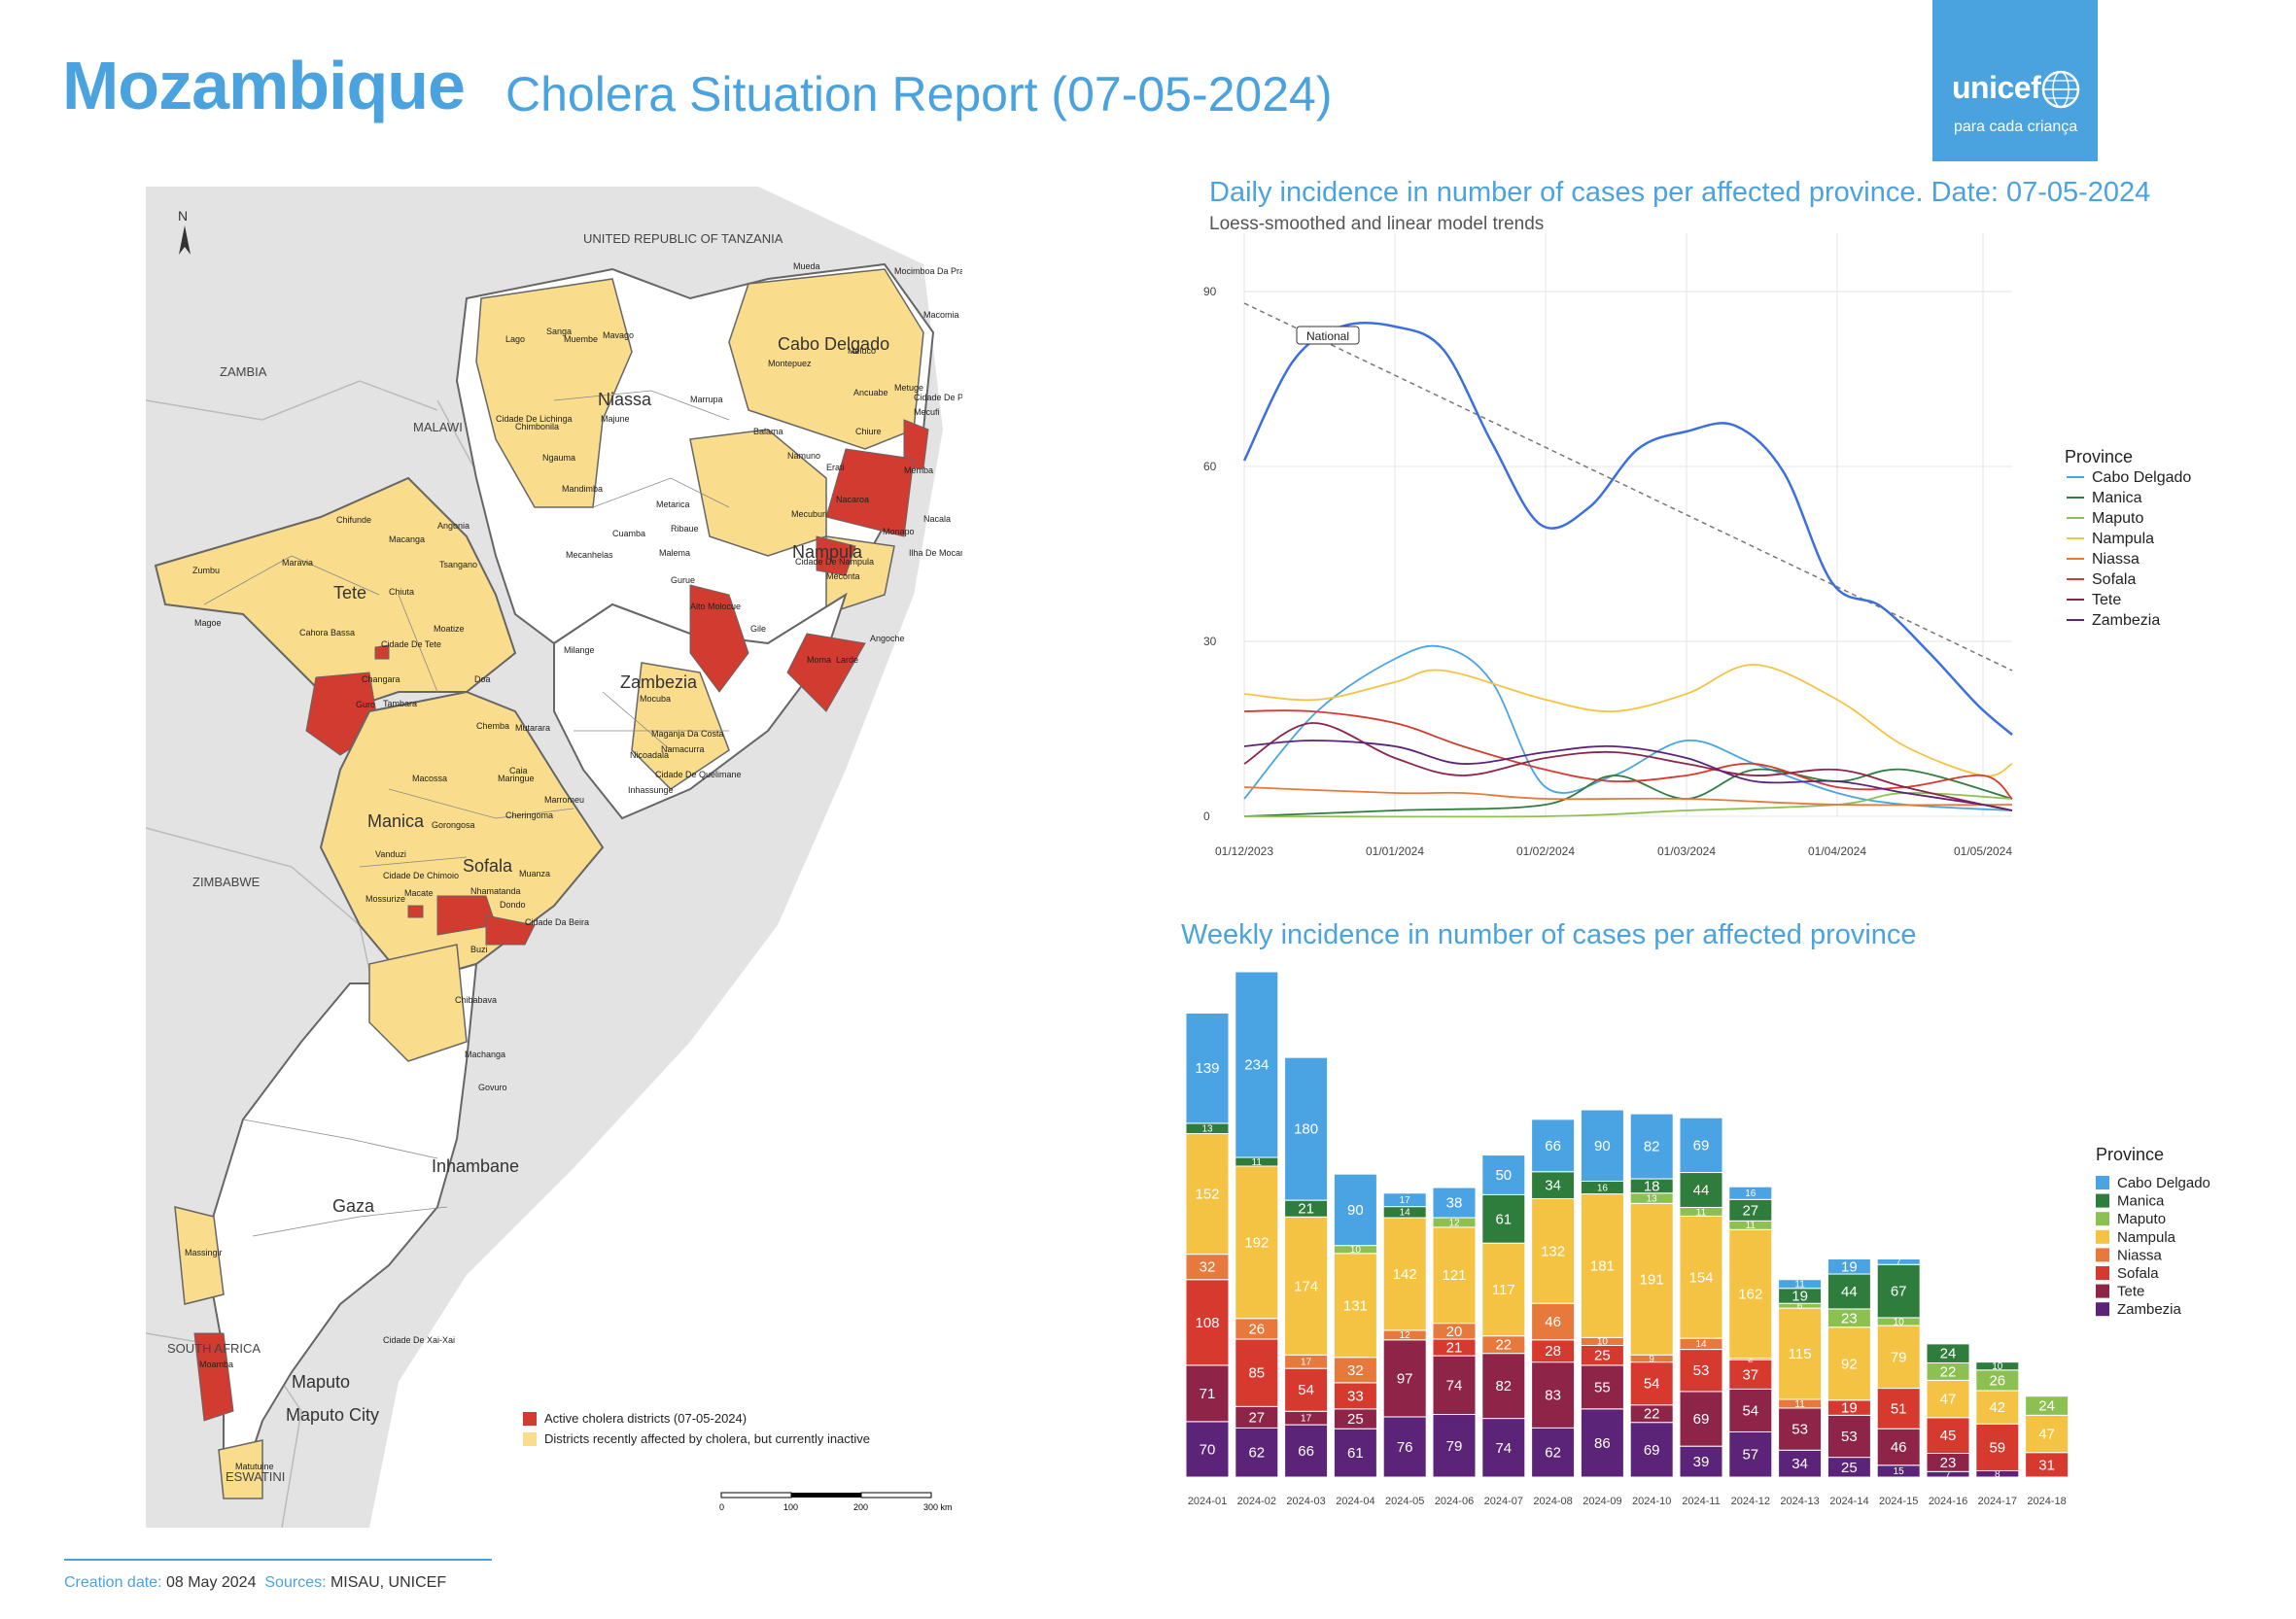 This screenshot has height=1619, width=2296. What do you see at coordinates (651, 790) in the screenshot?
I see `district-label: Inhassunge` at bounding box center [651, 790].